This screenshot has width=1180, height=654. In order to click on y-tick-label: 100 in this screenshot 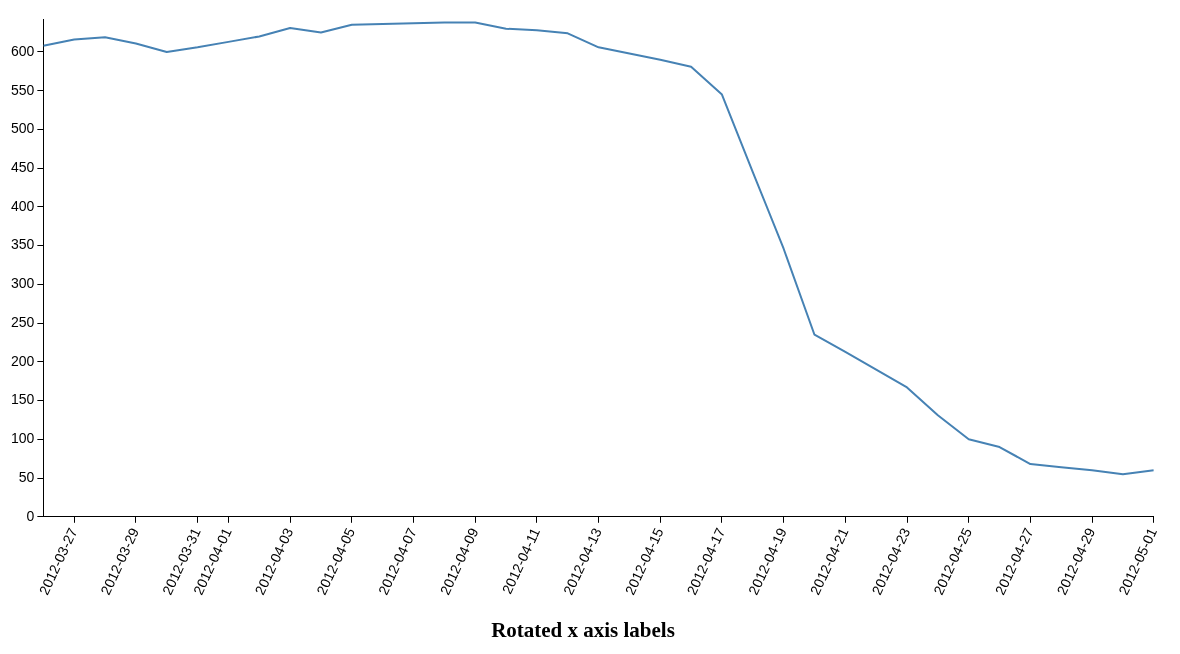, I will do `click(23, 438)`.